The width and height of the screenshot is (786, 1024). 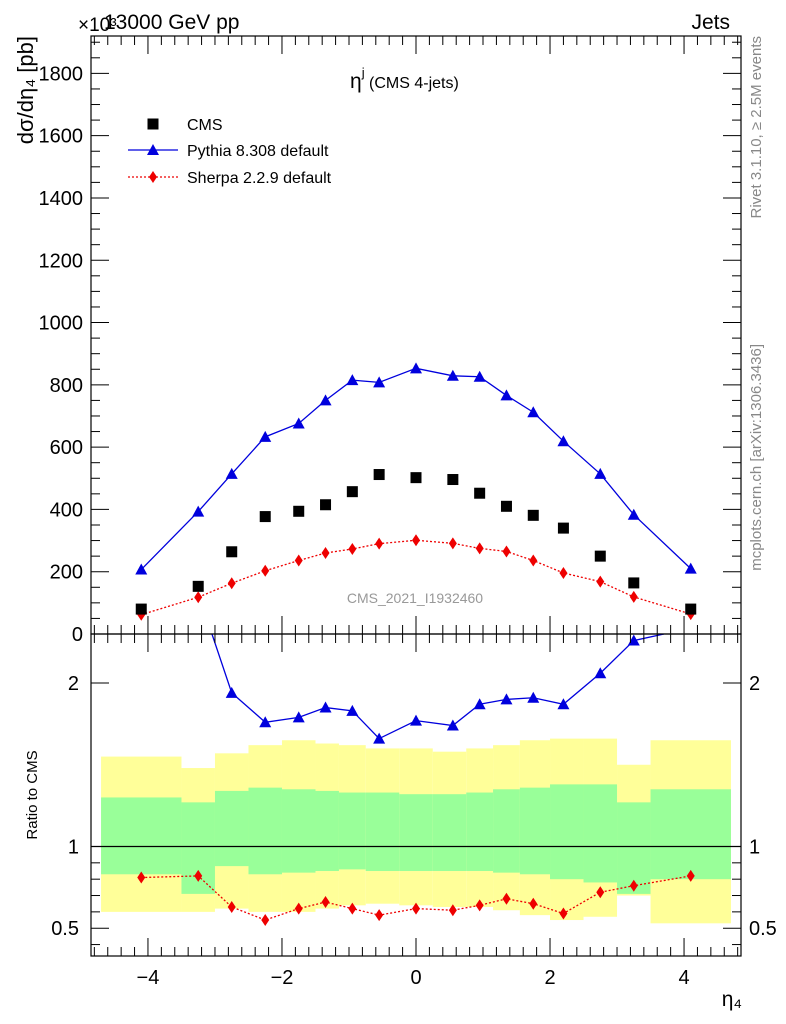 I want to click on y-tick-label: 600, so click(x=66, y=448).